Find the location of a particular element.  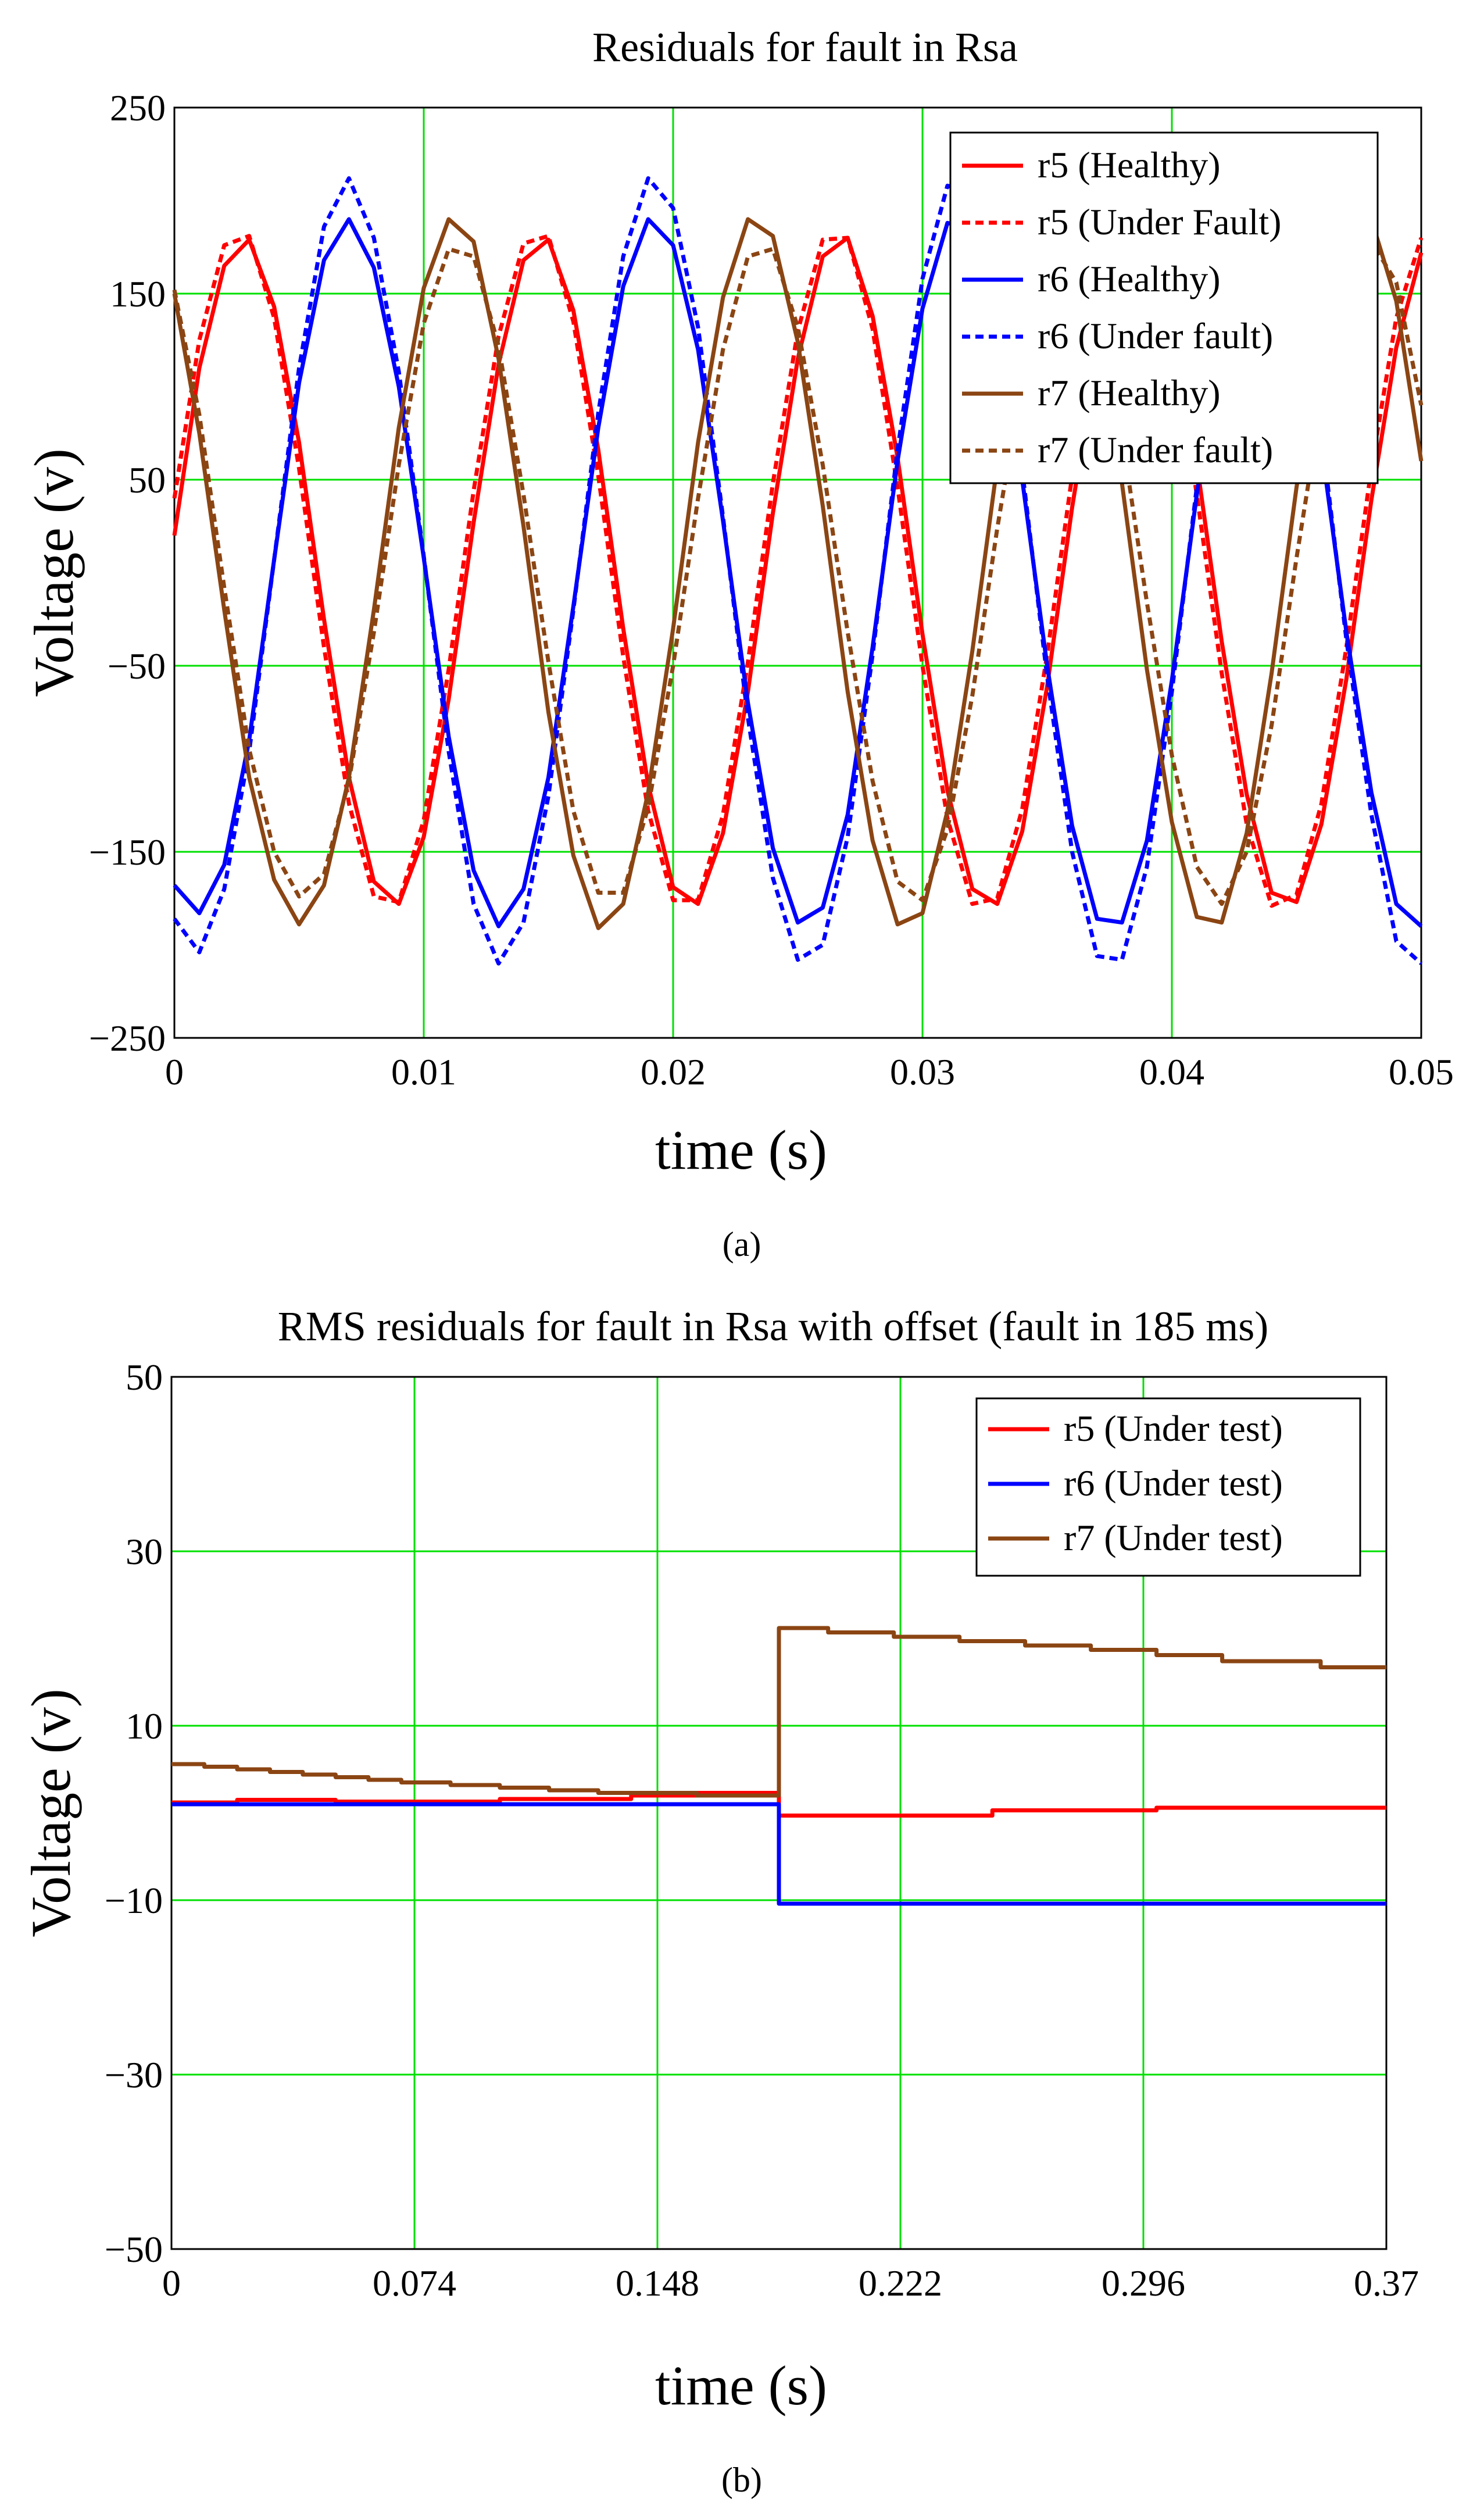

x-tick-label: 0.04 is located at coordinates (1171, 1072).